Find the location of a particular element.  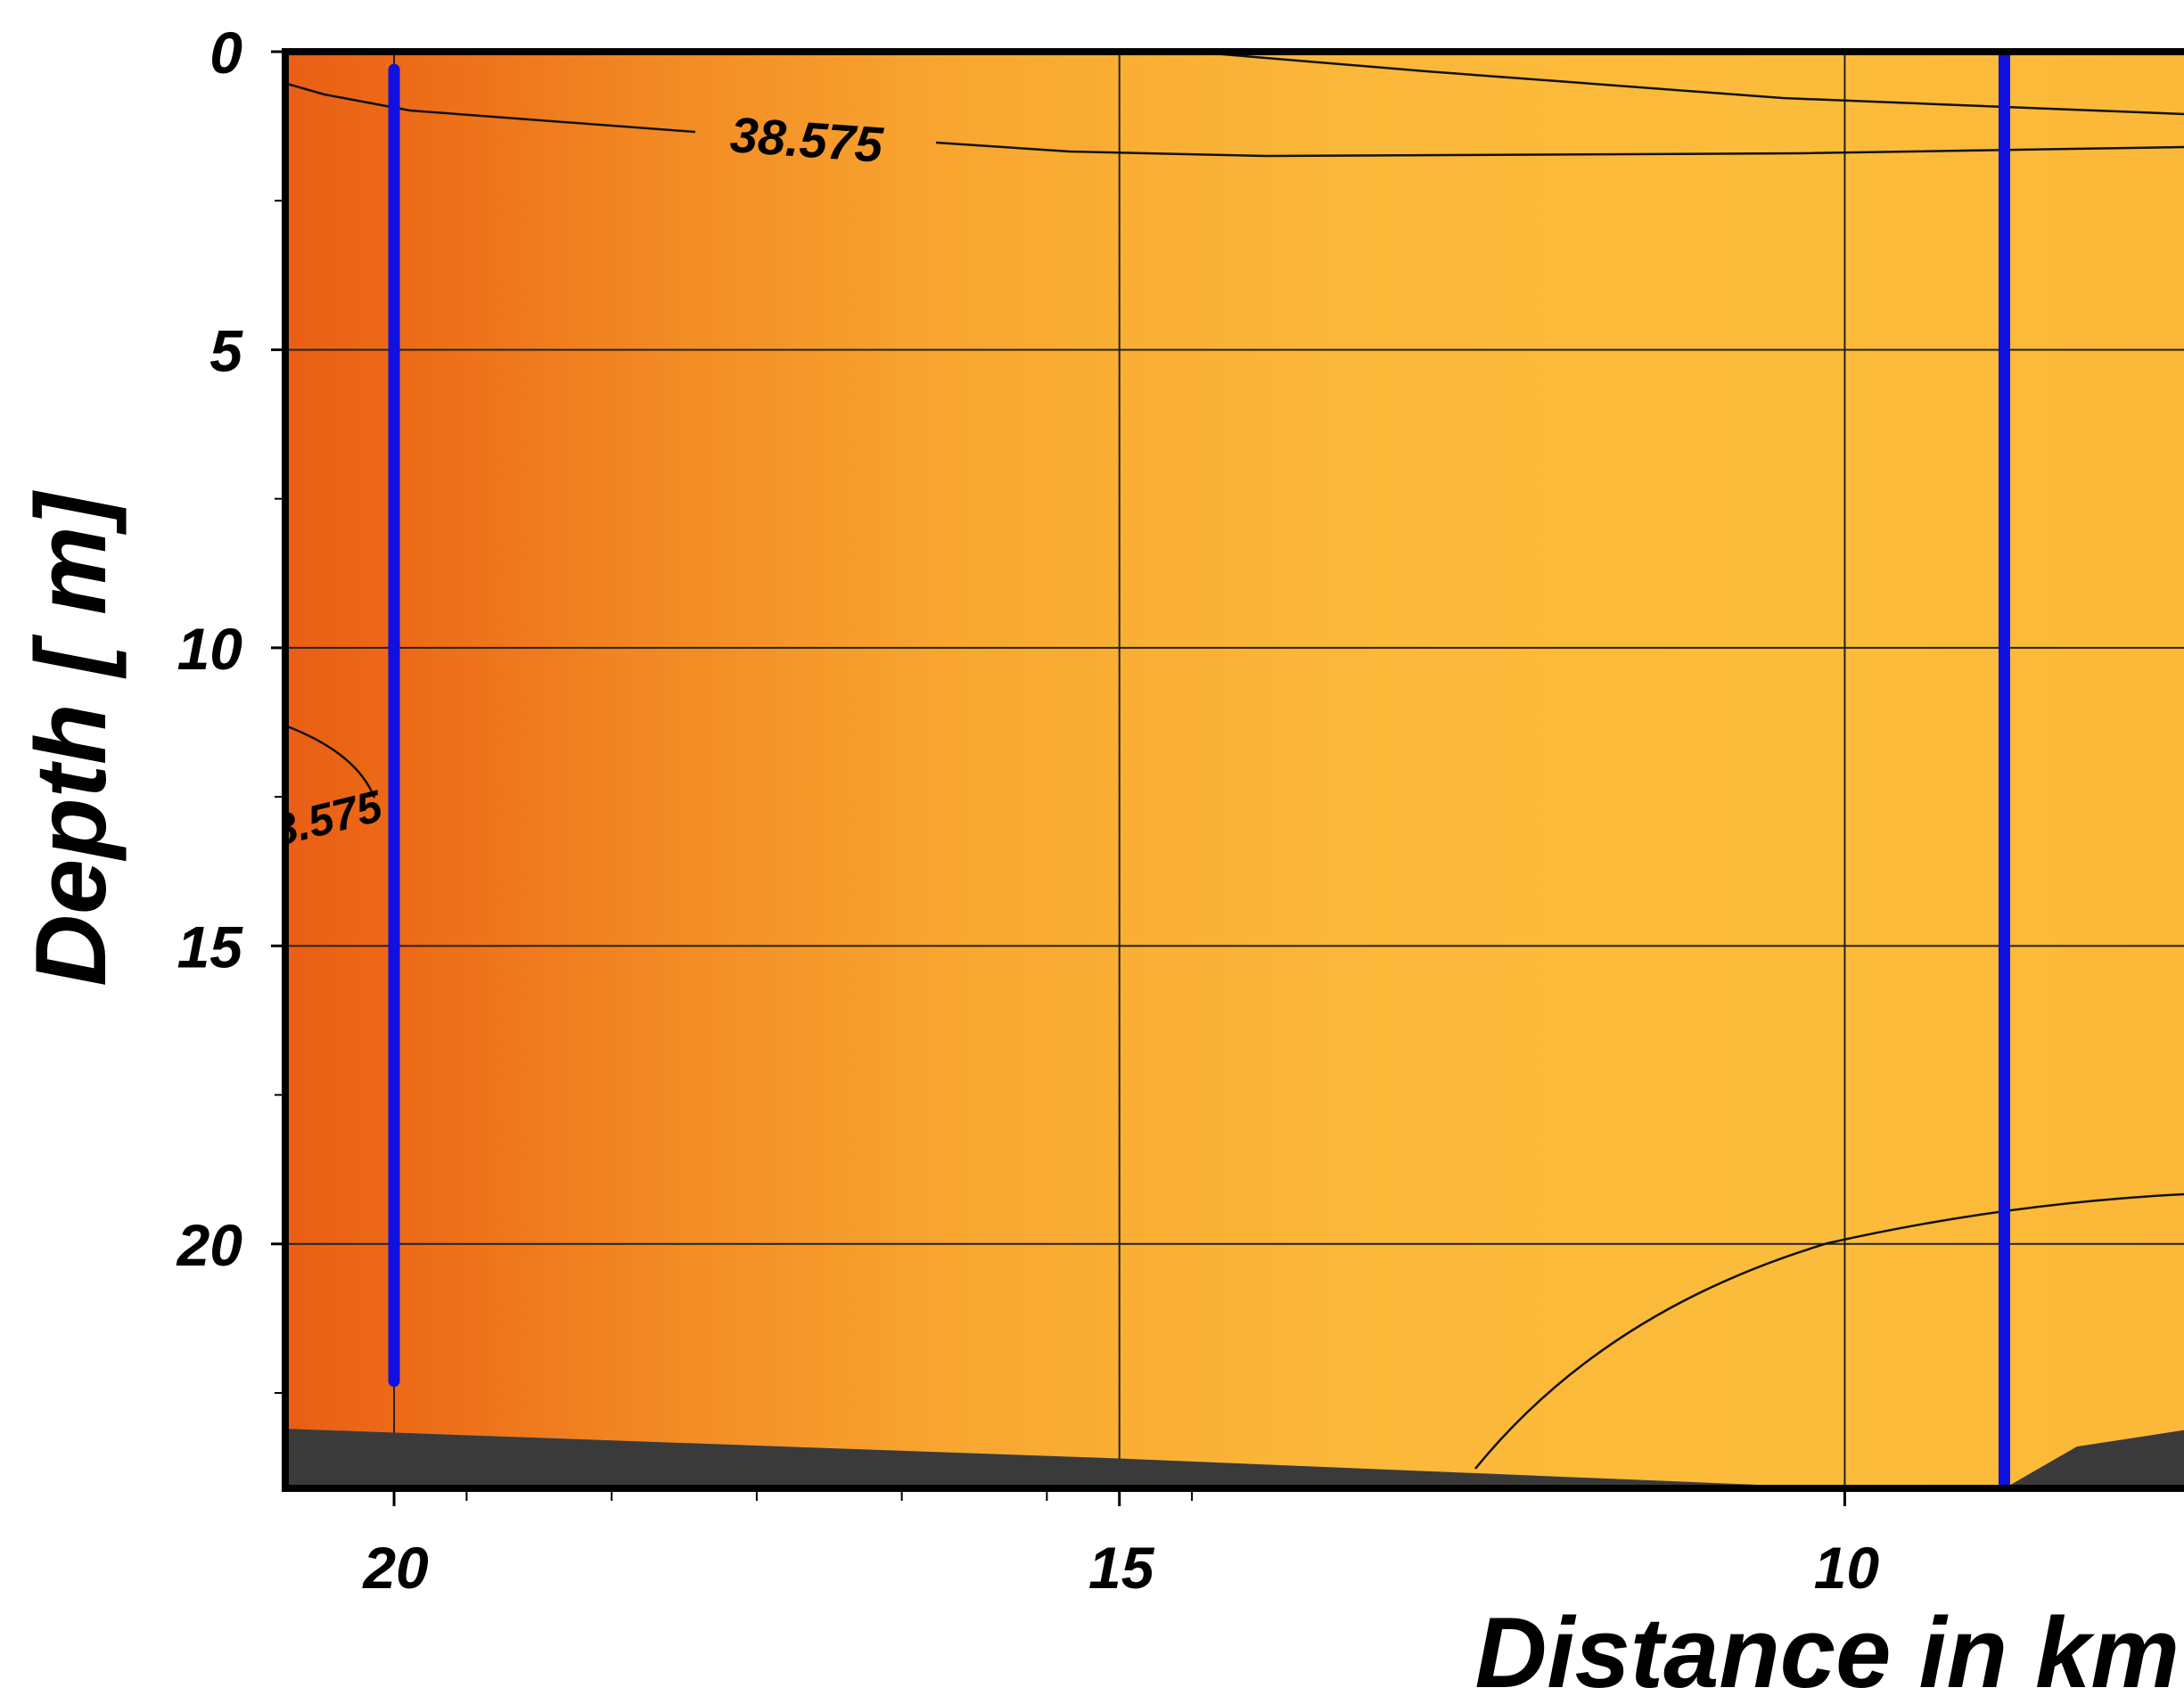

y-tick-label-0: 0 is located at coordinates (225, 53).